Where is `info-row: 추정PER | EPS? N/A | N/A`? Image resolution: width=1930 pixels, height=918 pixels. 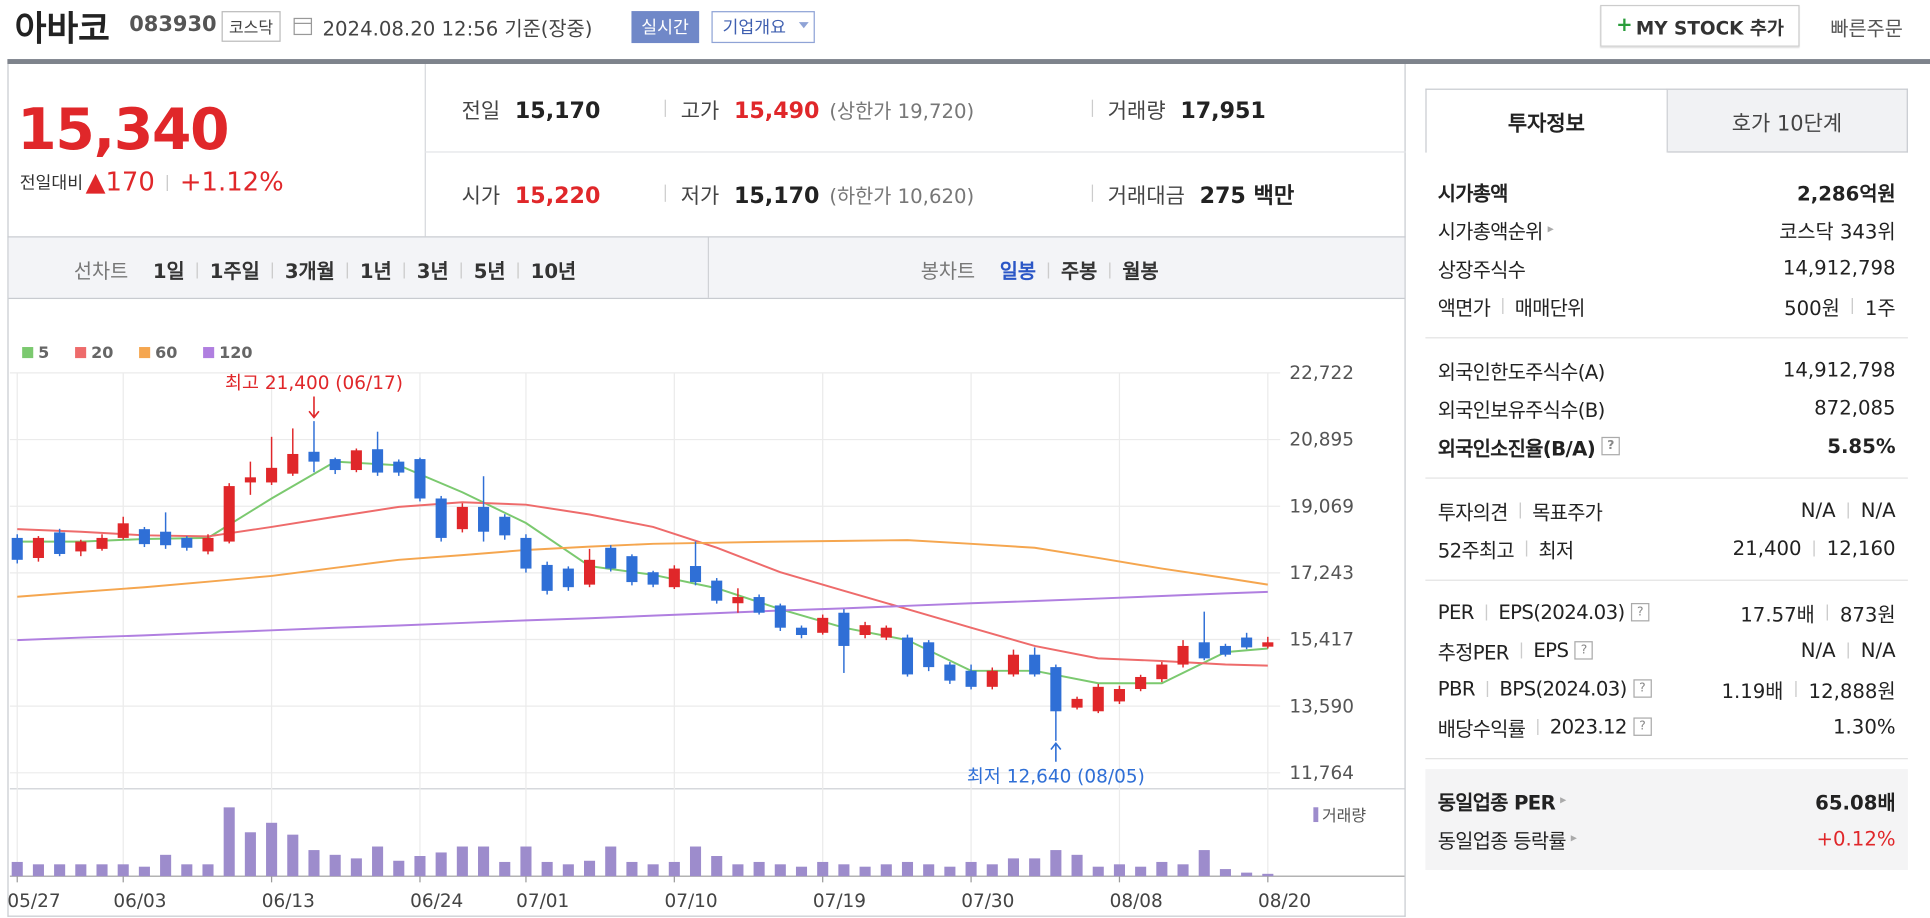
info-row: 추정PER | EPS? N/A | N/A is located at coordinates (1667, 650).